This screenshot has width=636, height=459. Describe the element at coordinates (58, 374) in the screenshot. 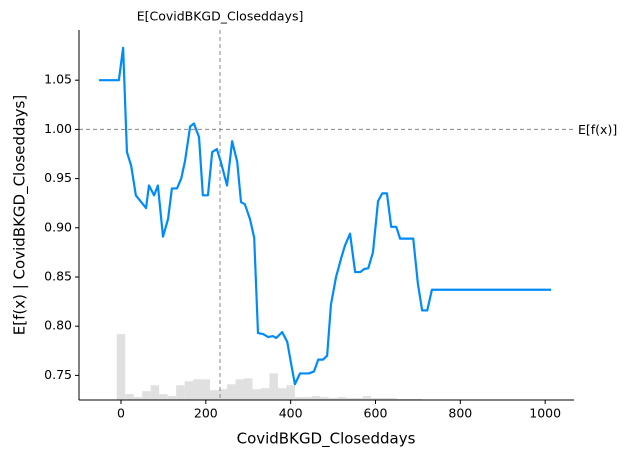

I see `y-tick-label: 0.75` at that location.